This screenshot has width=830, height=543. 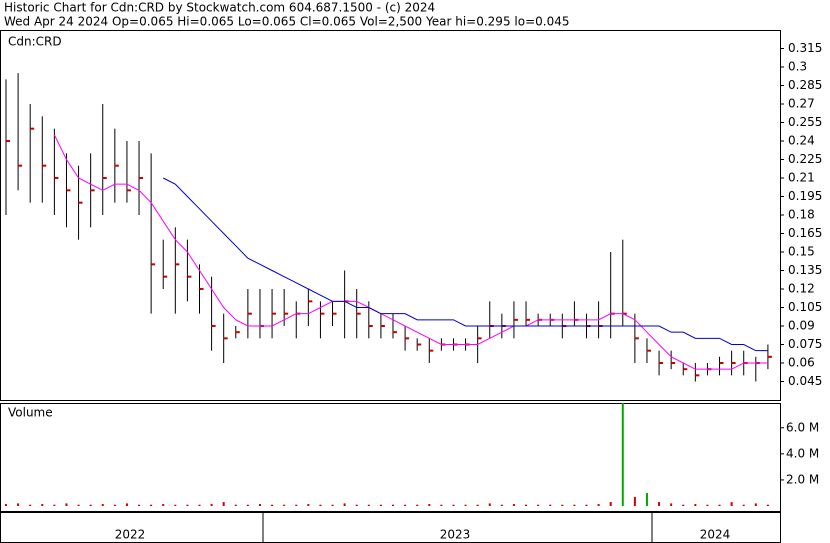 I want to click on y-tick-label: 0.075, so click(x=805, y=344).